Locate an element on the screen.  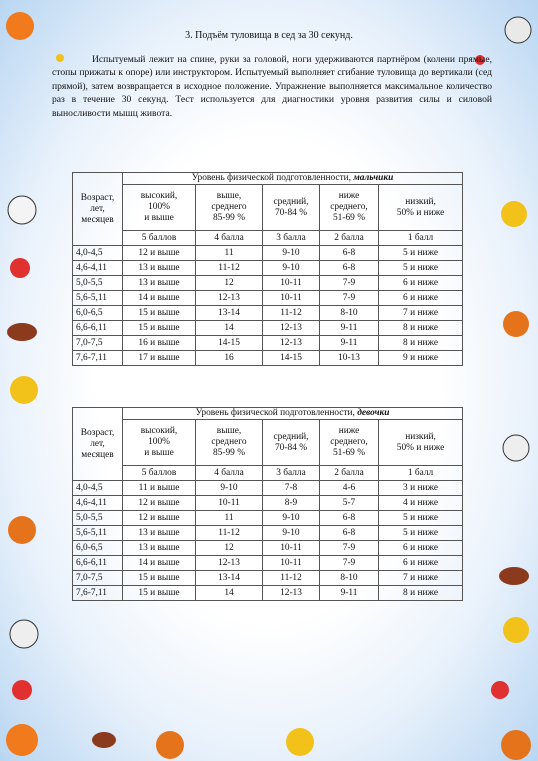
header-group: девочки is located at coordinates (373, 413).